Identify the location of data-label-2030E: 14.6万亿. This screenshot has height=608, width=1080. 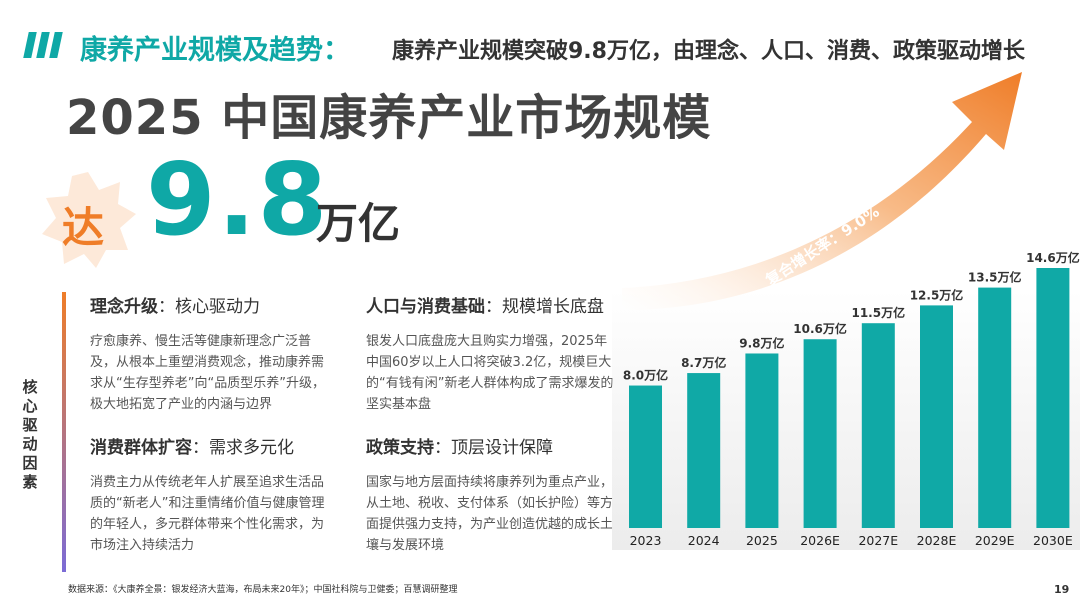
(1053, 257).